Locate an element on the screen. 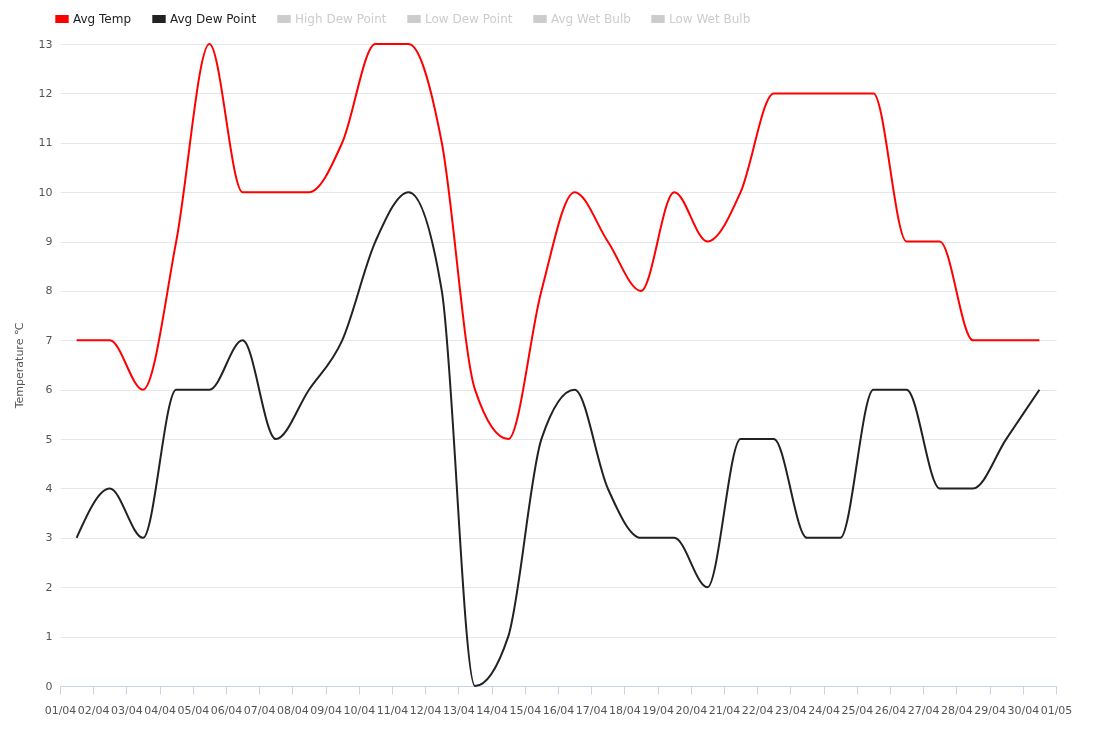 The height and width of the screenshot is (732, 1106). y-tick-label: 5 is located at coordinates (49, 439).